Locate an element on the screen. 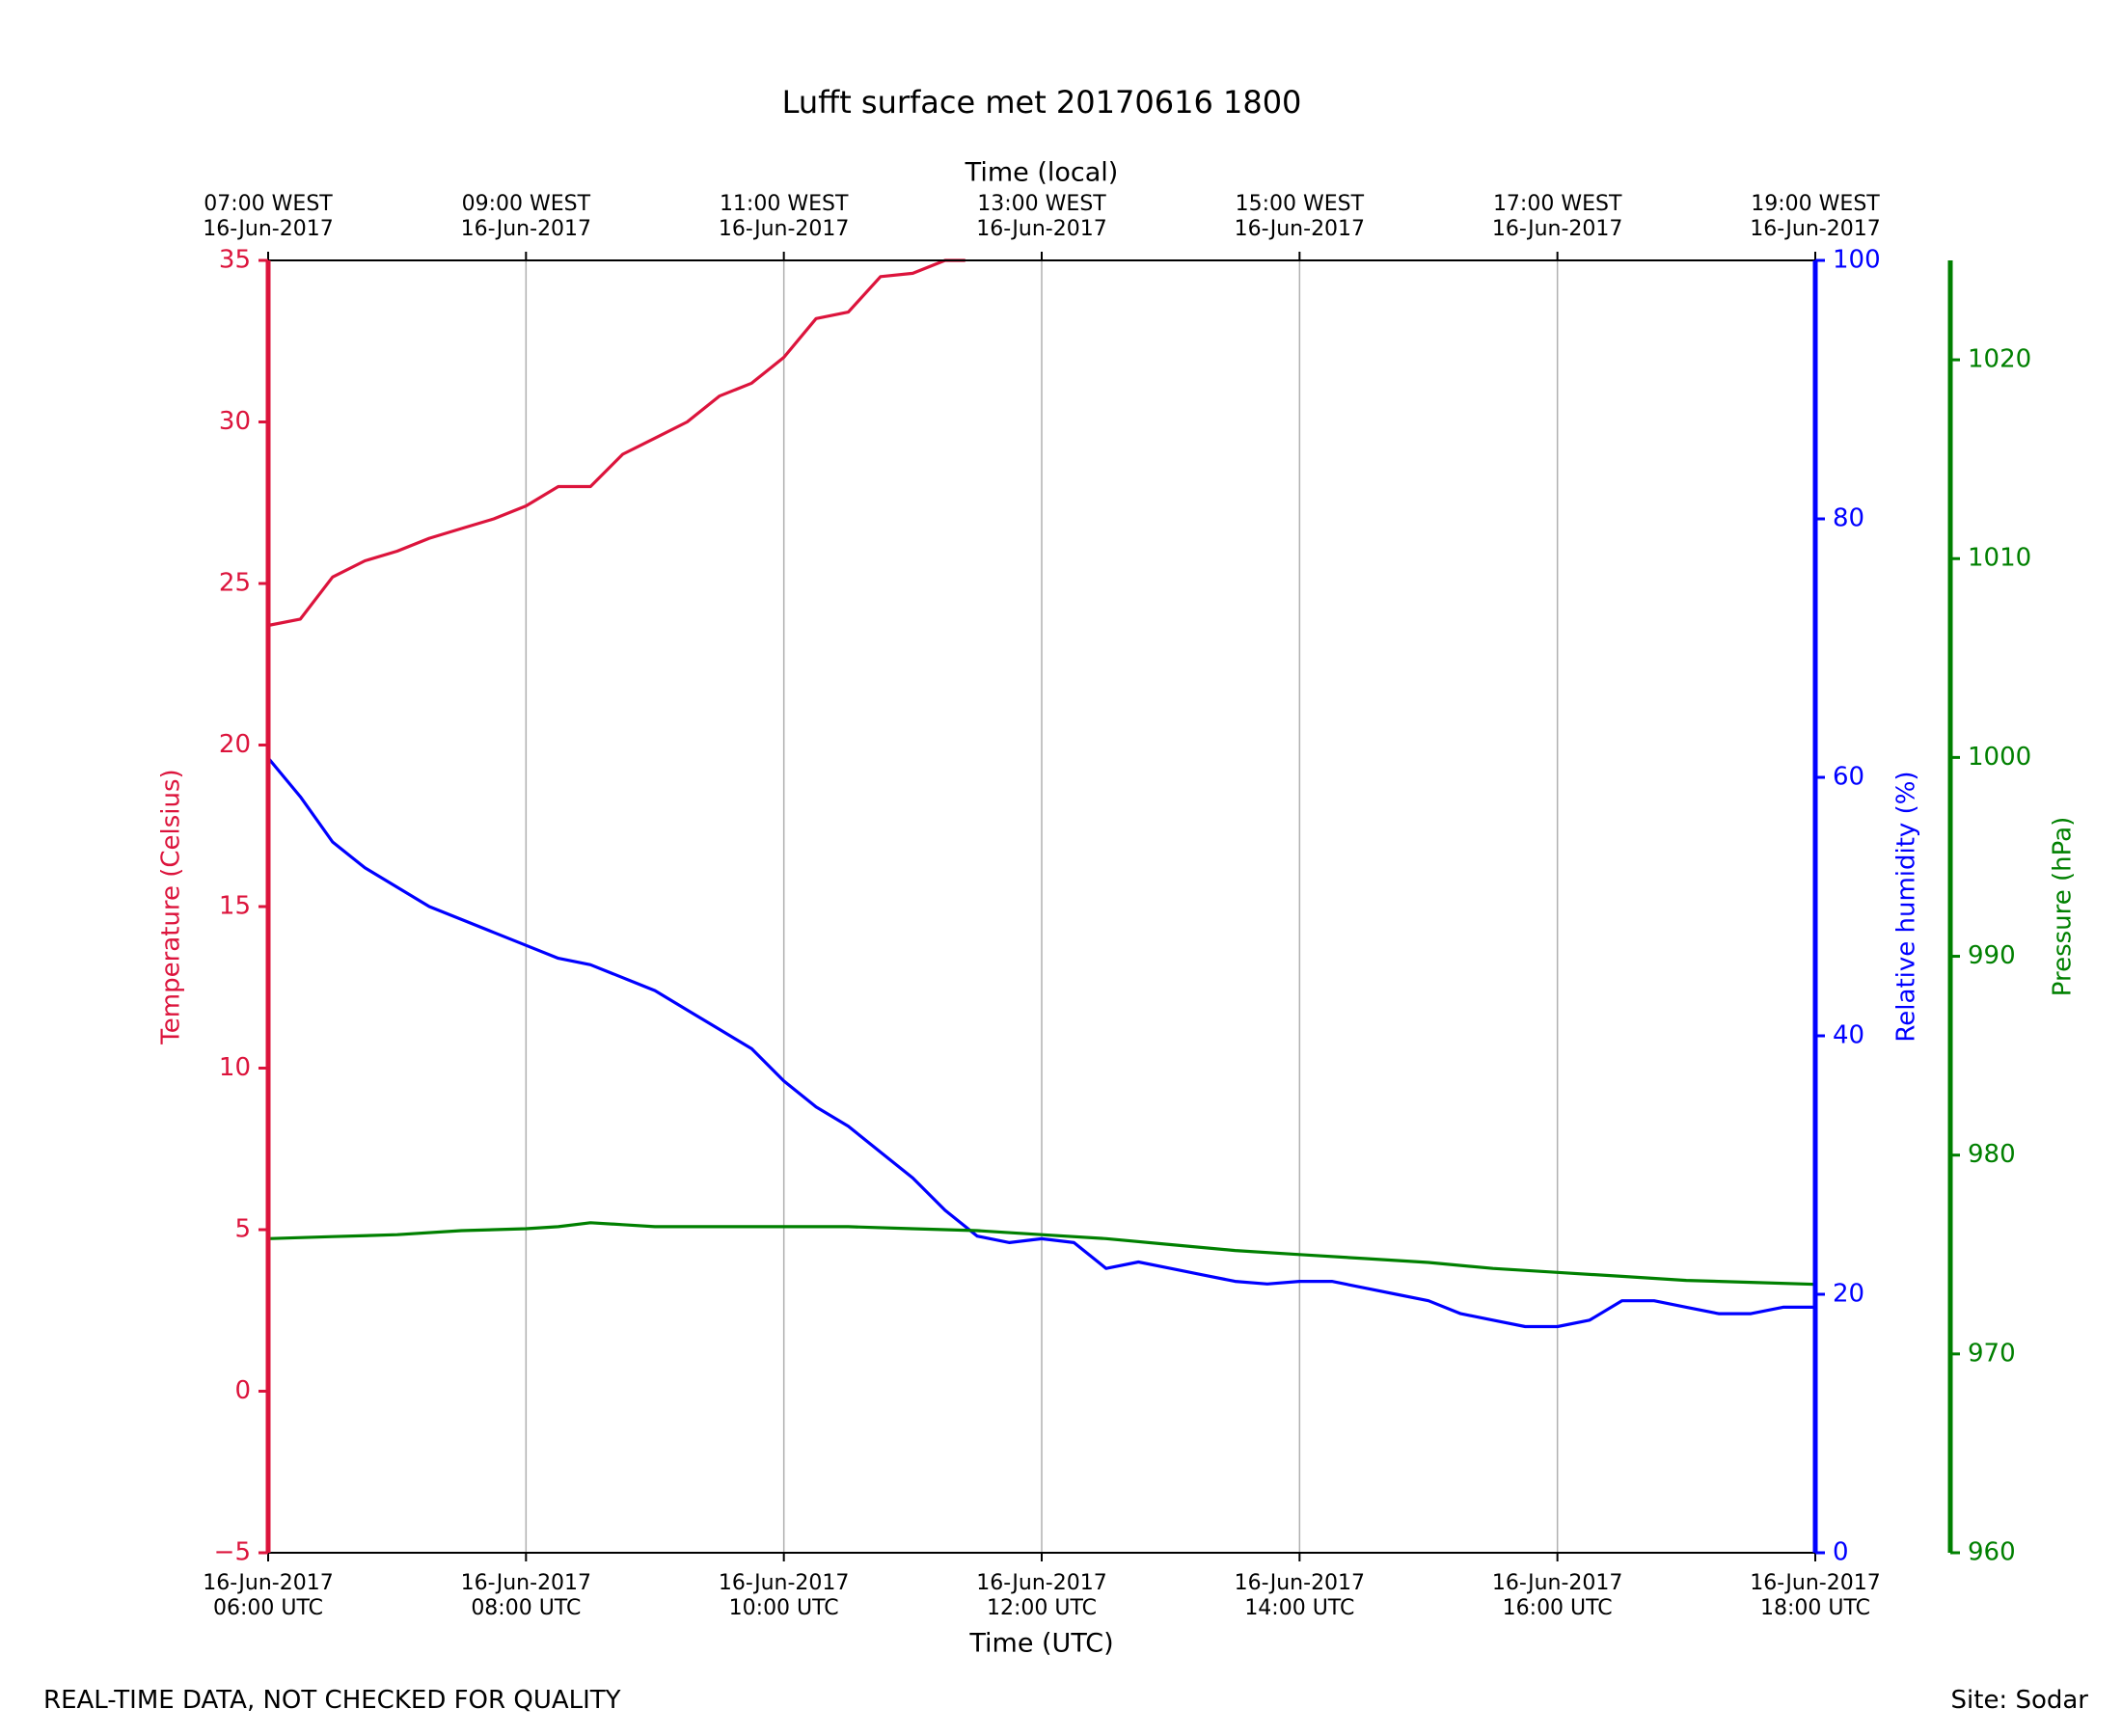 The image size is (2122, 1736). temperature-axis-label: Temperature (Celsius) is located at coordinates (172, 907).